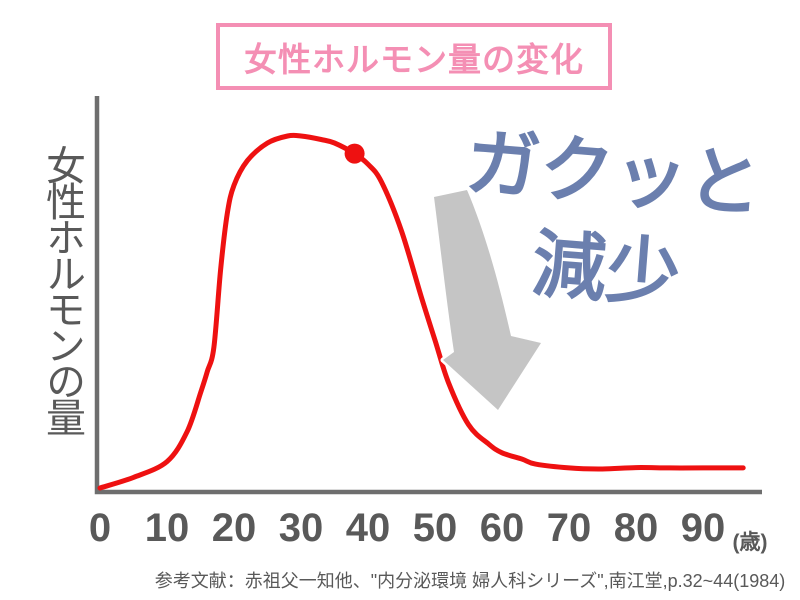 This screenshot has width=800, height=600. What do you see at coordinates (301, 528) in the screenshot?
I see `x-tick-label: 30` at bounding box center [301, 528].